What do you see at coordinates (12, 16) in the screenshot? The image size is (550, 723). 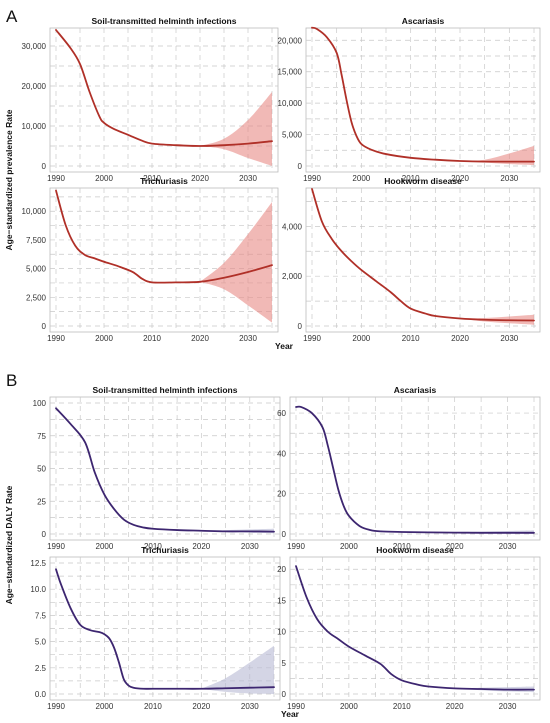 I see `panel-letter-a: A` at bounding box center [12, 16].